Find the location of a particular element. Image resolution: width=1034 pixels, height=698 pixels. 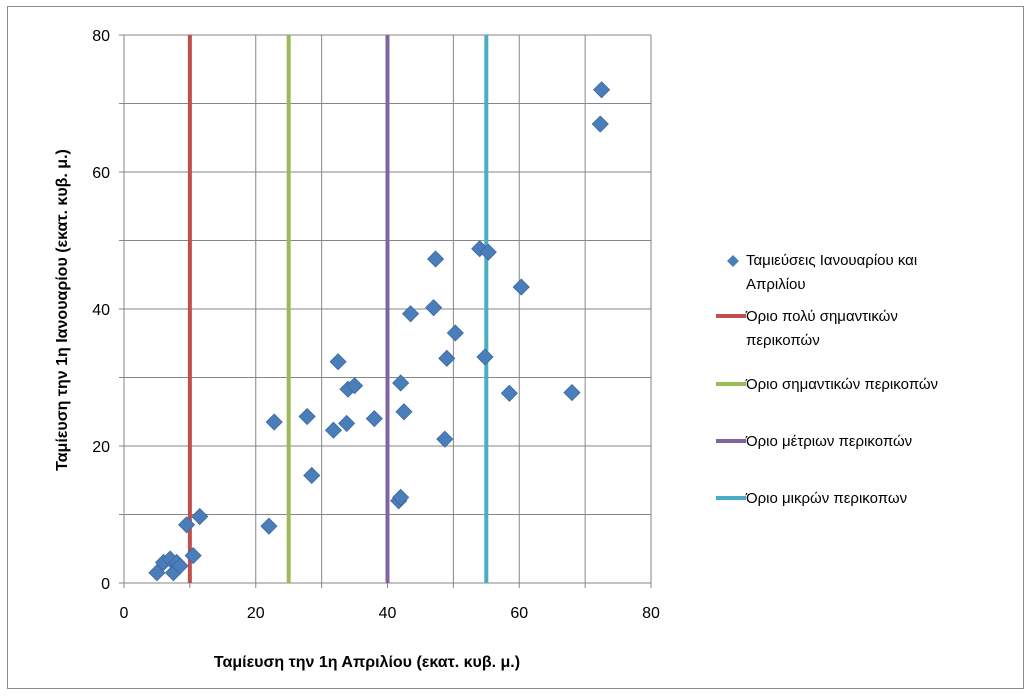

y-tick-label: 20 is located at coordinates (101, 447).